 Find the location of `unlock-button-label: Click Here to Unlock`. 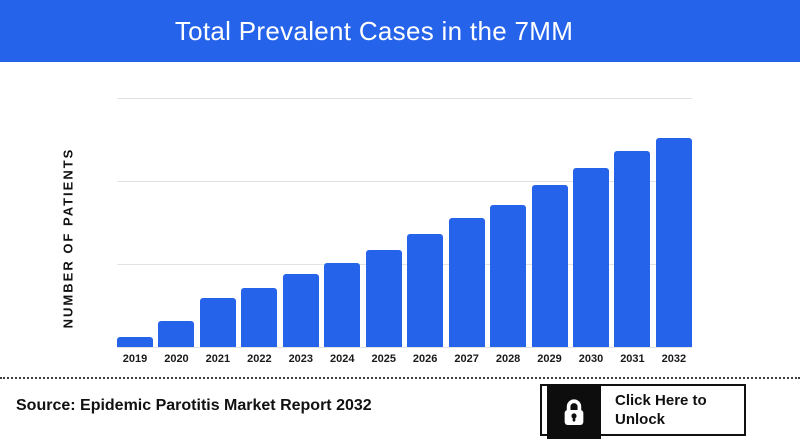

unlock-button-label: Click Here to Unlock is located at coordinates (661, 410).